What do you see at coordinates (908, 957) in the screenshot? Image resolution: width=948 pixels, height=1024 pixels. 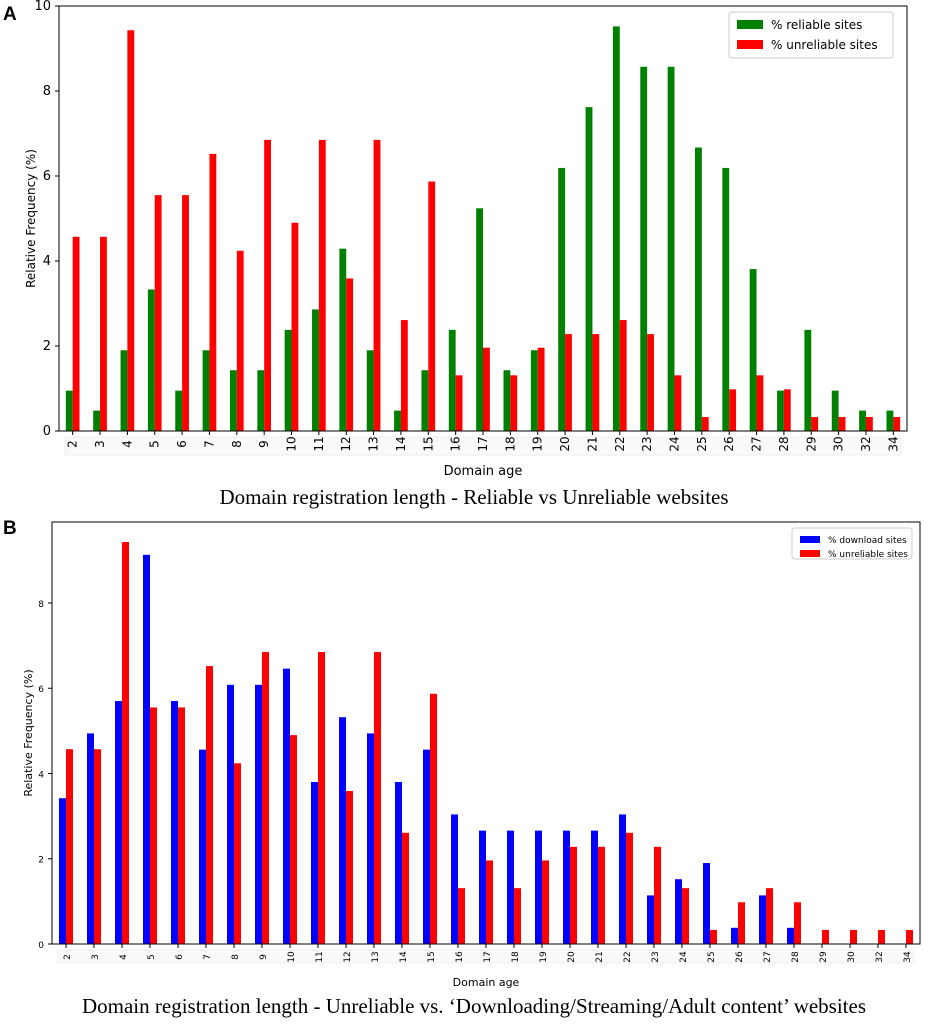 I see `x-tick-label: 34` at bounding box center [908, 957].